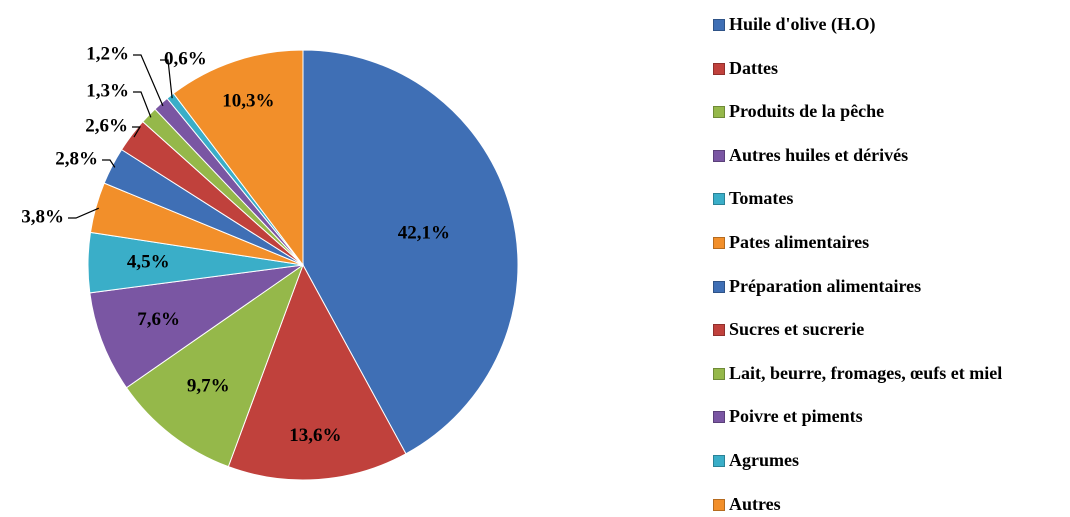 This screenshot has width=1070, height=517. Describe the element at coordinates (76, 158) in the screenshot. I see `data-label: 2,8%` at that location.